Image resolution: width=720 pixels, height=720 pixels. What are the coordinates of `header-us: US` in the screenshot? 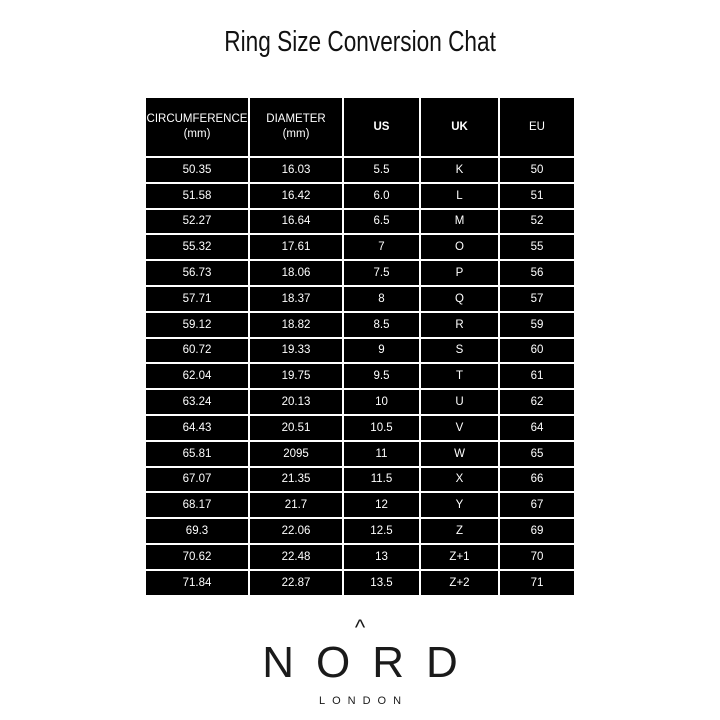 It's located at (381, 127).